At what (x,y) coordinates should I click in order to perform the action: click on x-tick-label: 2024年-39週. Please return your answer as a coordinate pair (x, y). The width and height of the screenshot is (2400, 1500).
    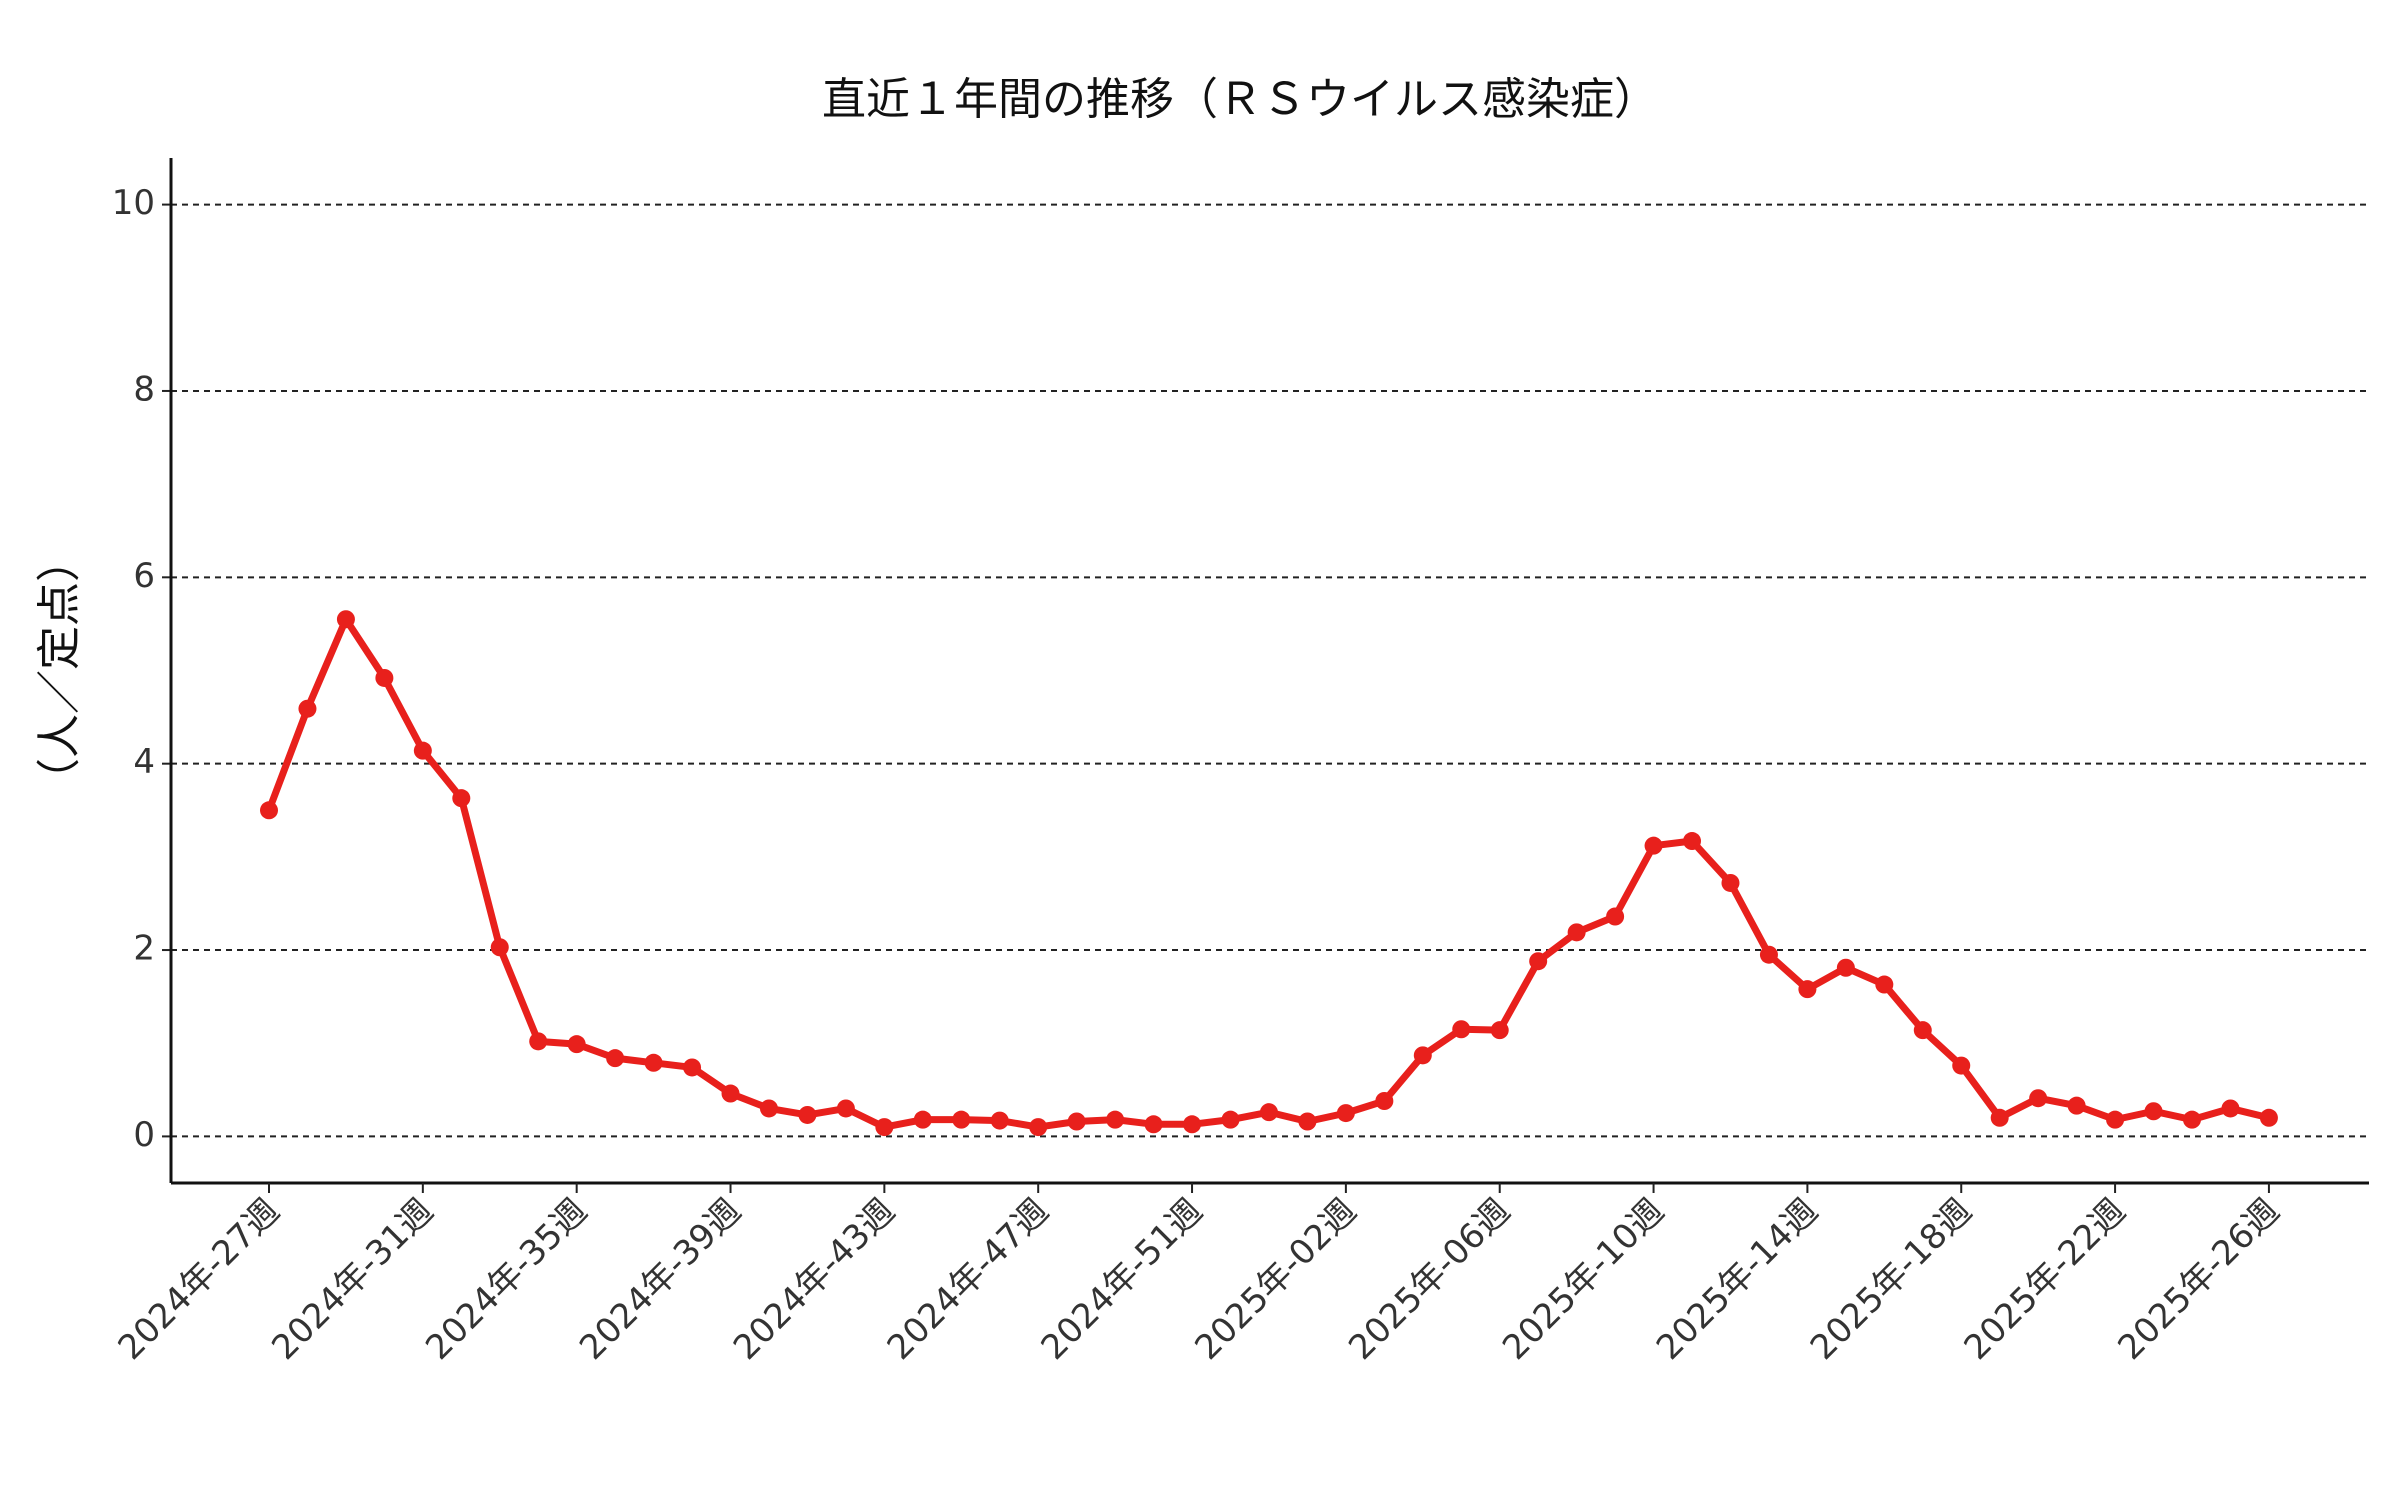
    Looking at the image, I should click on (660, 1279).